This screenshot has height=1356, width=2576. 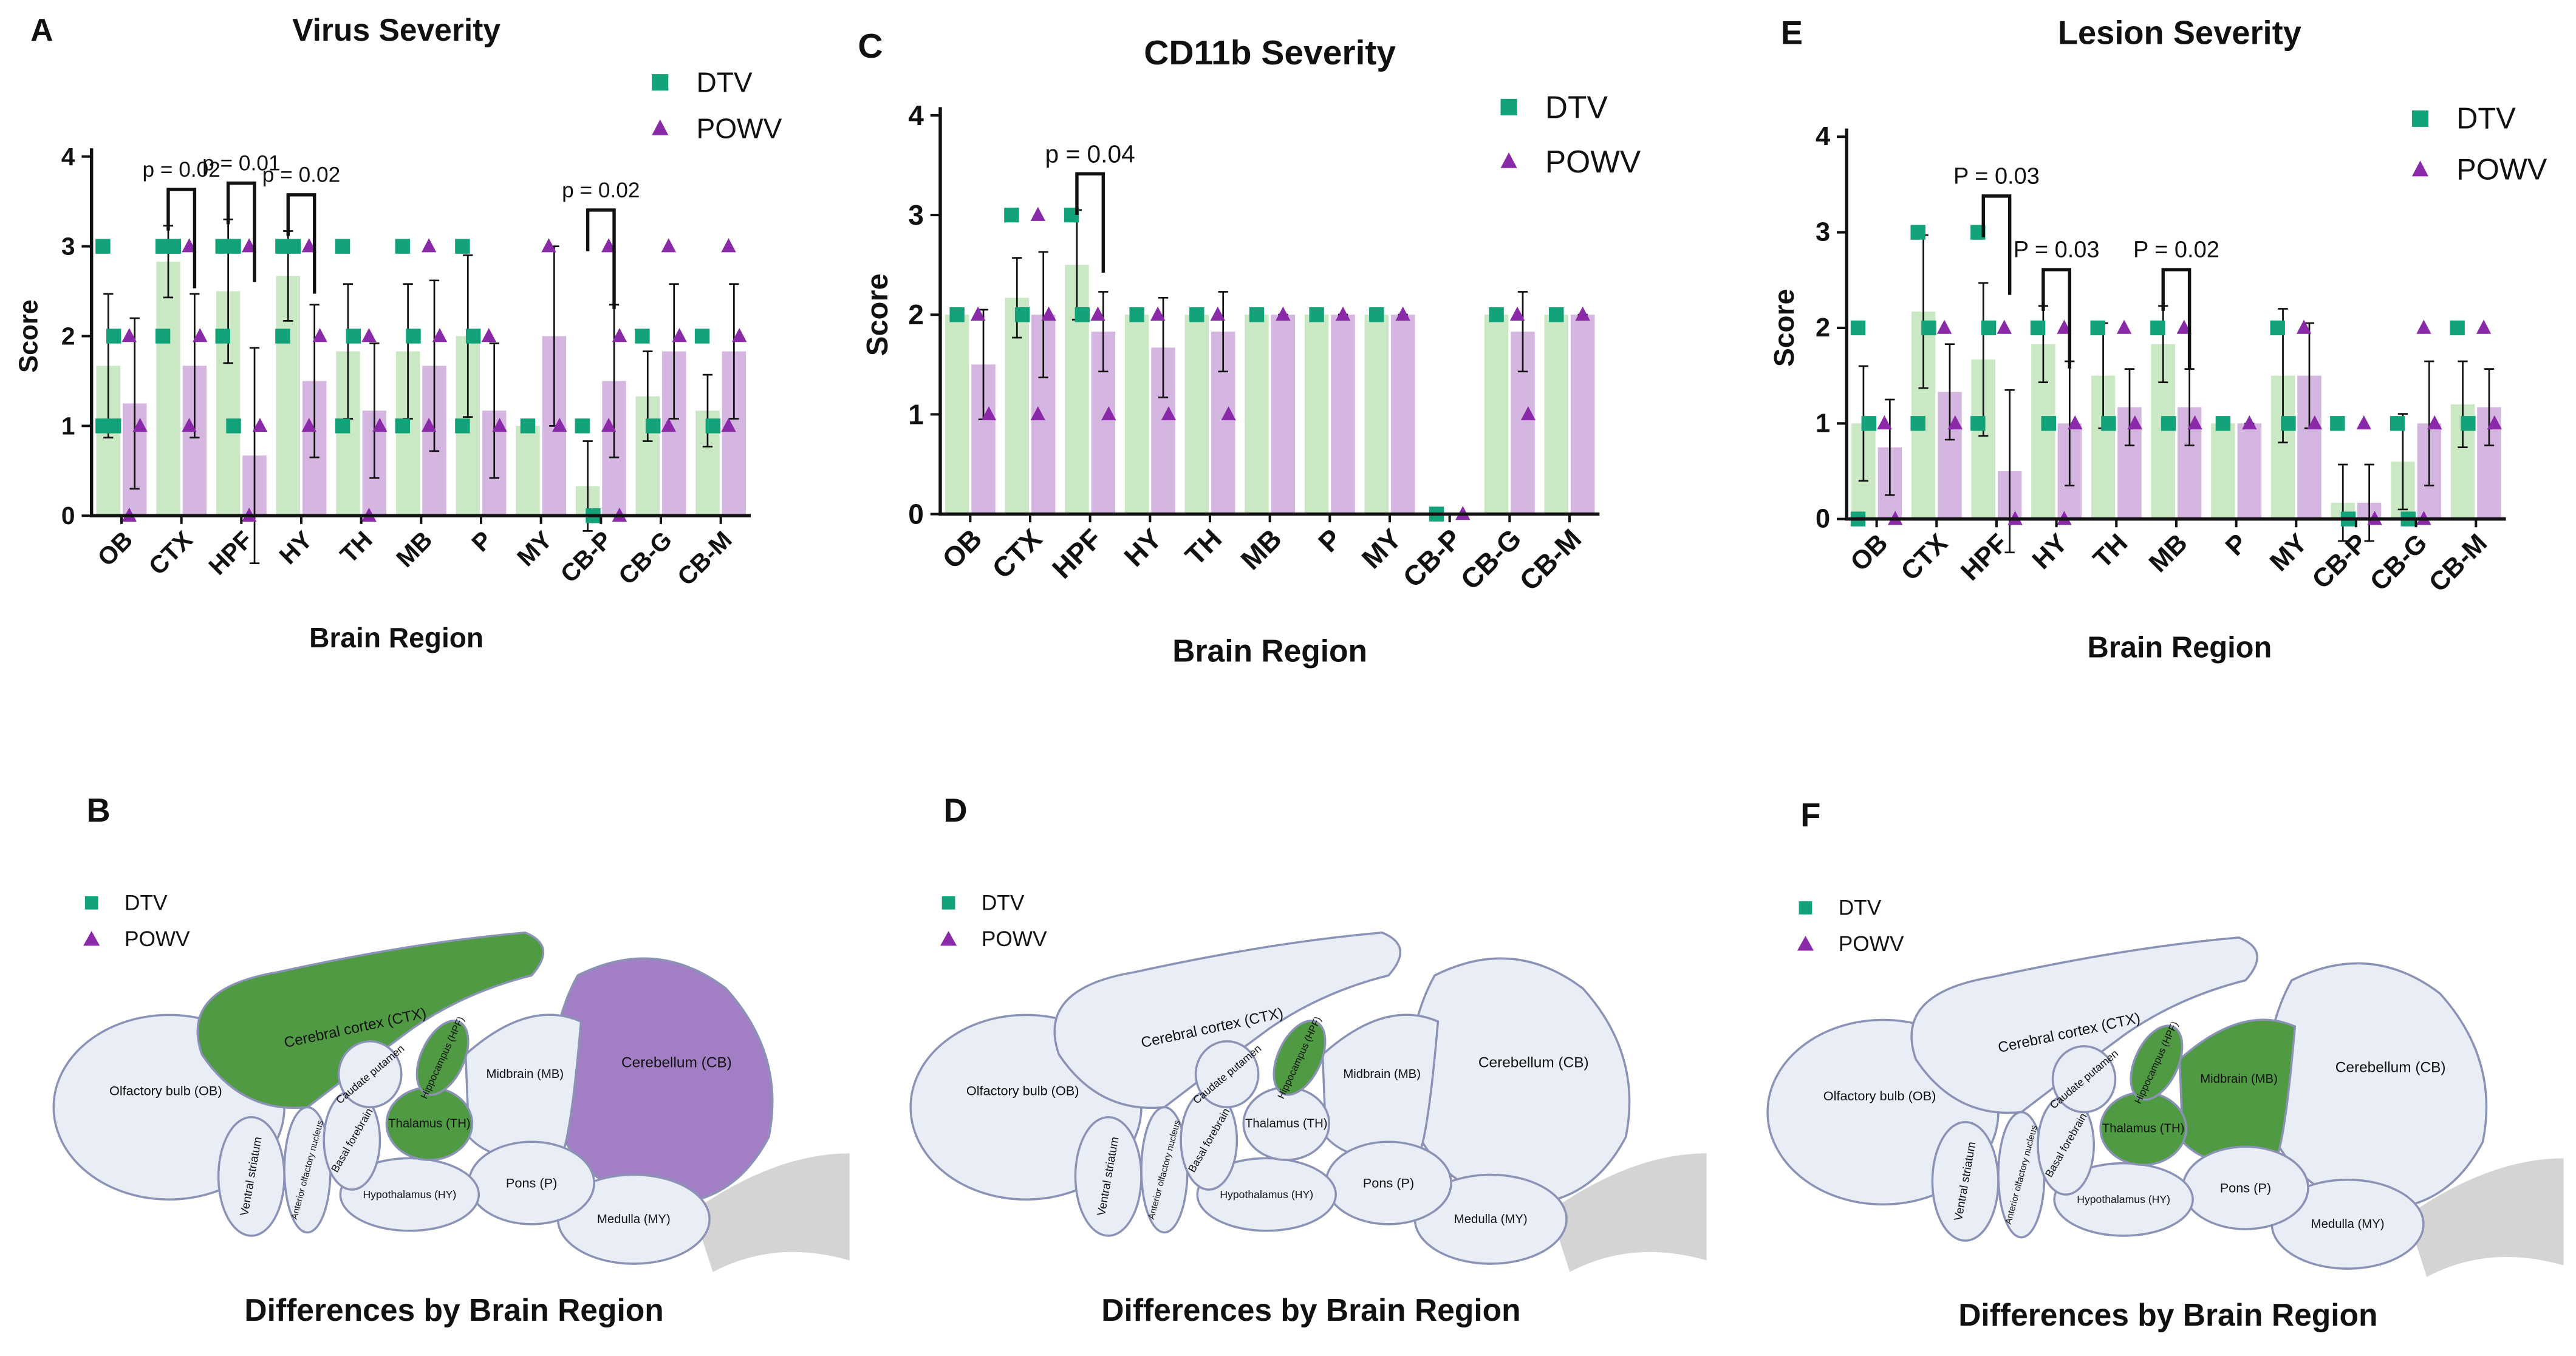 What do you see at coordinates (916, 514) in the screenshot?
I see `y-tick-label: 0` at bounding box center [916, 514].